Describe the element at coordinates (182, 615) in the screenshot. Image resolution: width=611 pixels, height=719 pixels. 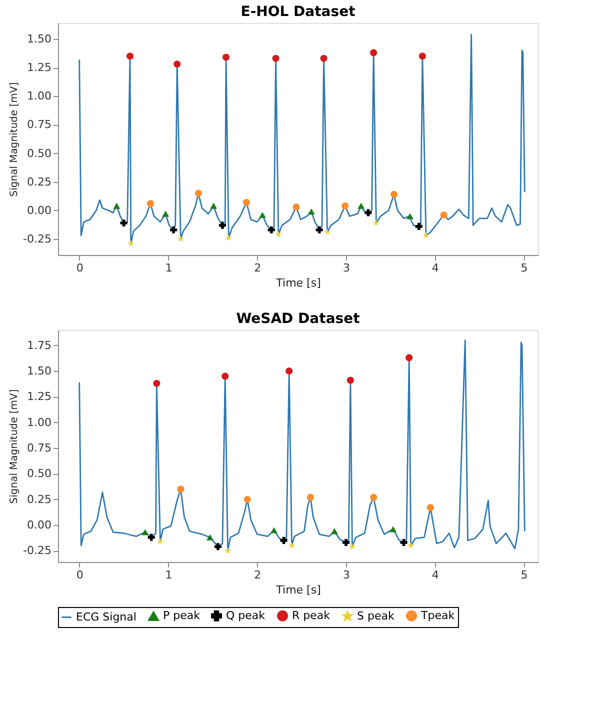
I see `legend-label: P peak` at that location.